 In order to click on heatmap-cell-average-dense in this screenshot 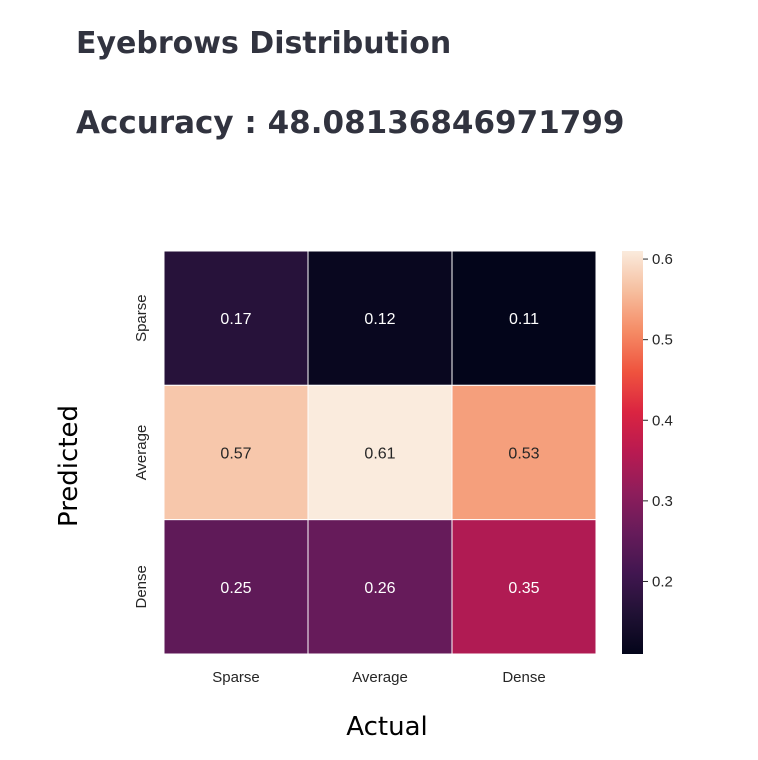, I will do `click(524, 452)`.